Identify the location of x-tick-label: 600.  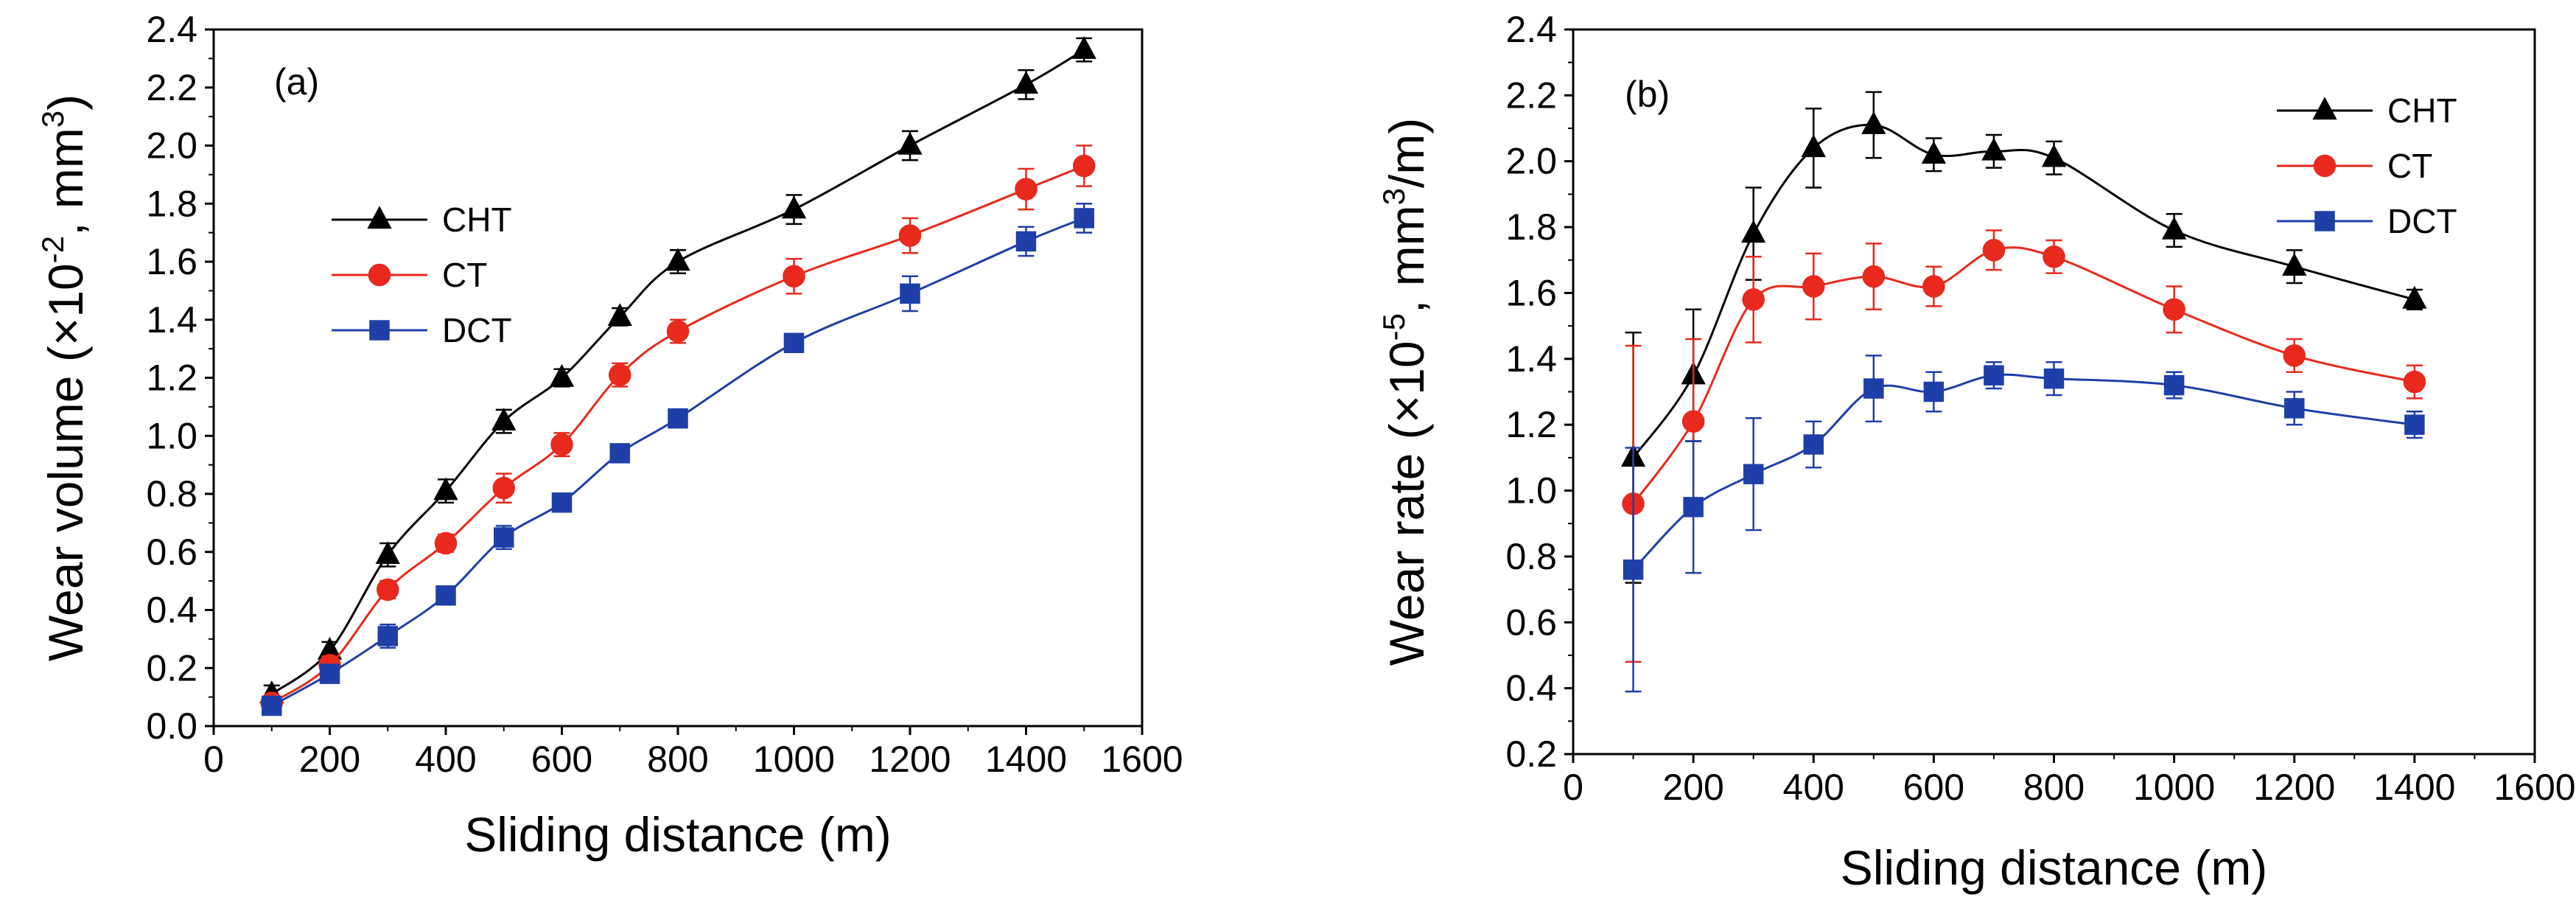
(561, 759).